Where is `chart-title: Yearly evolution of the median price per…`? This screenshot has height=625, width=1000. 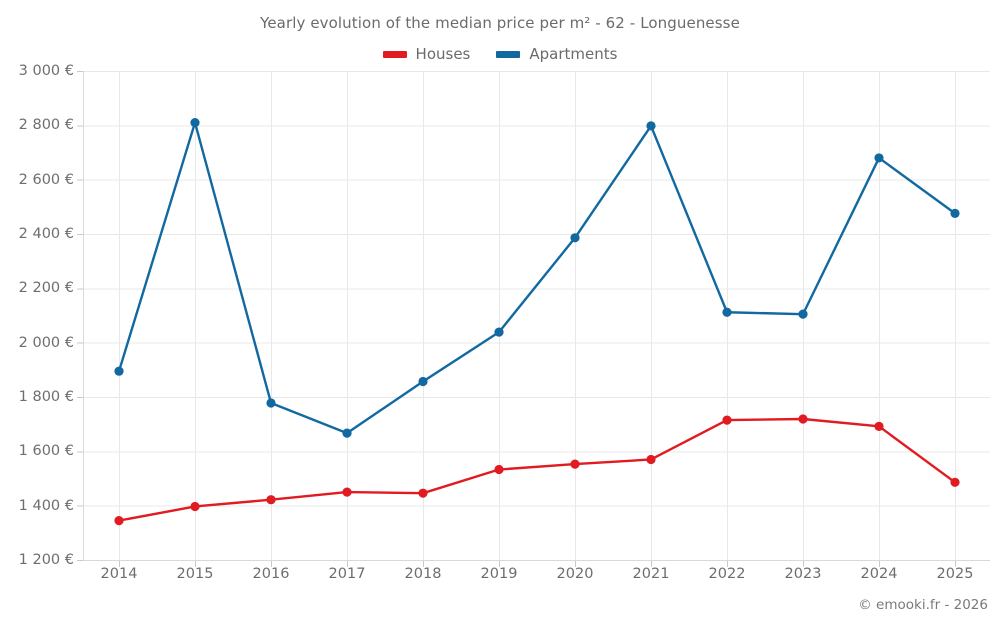 chart-title: Yearly evolution of the median price per… is located at coordinates (500, 23).